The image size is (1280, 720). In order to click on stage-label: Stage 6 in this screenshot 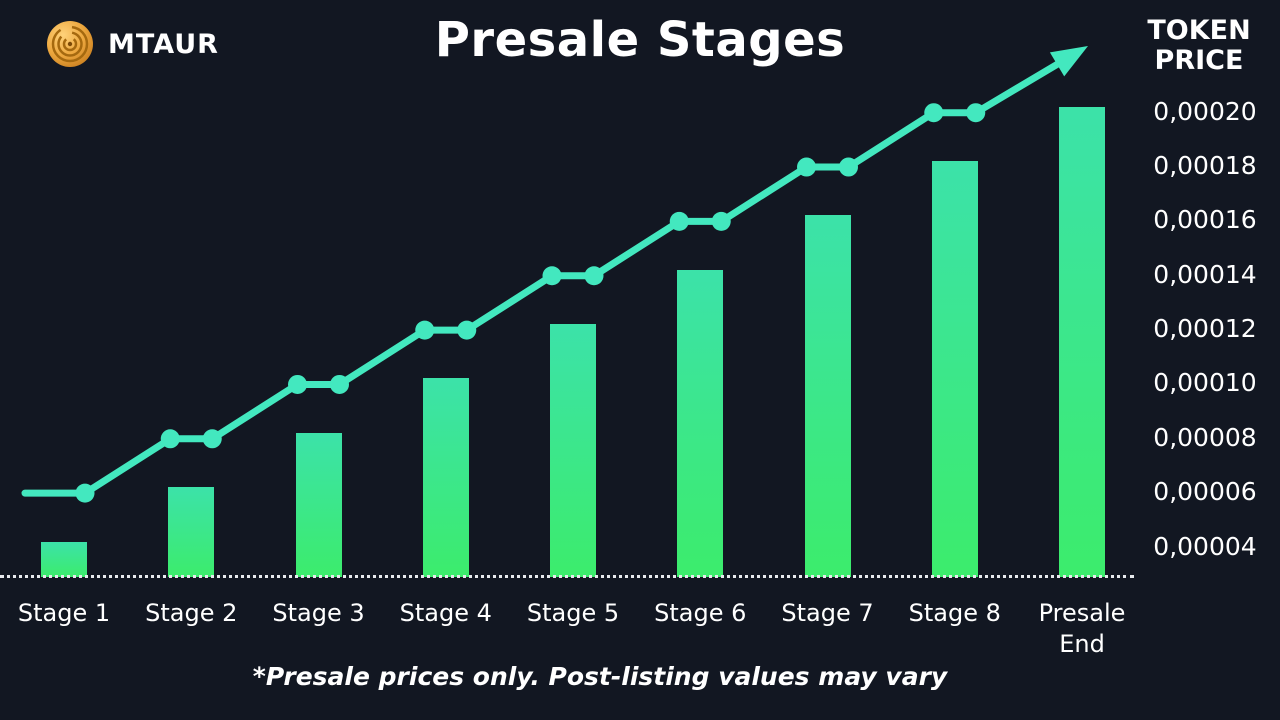, I will do `click(700, 613)`.